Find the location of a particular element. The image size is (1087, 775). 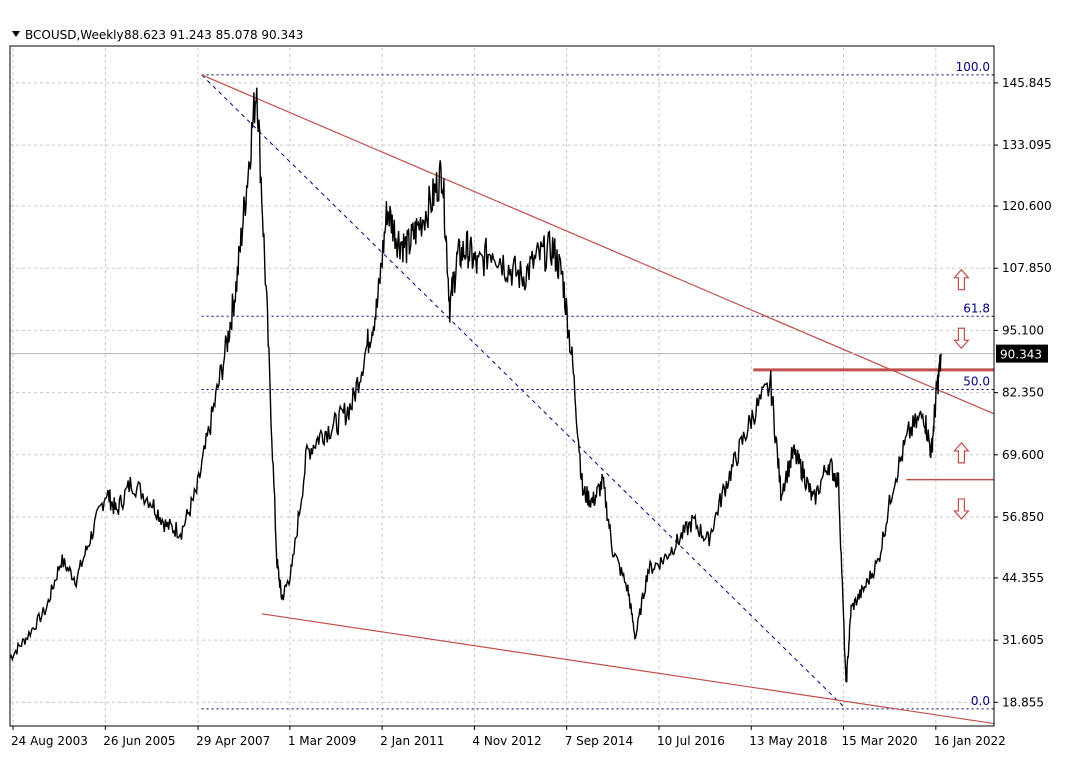

ohlc-values: 88.623 91.243 85.078 90.343 is located at coordinates (213, 35).